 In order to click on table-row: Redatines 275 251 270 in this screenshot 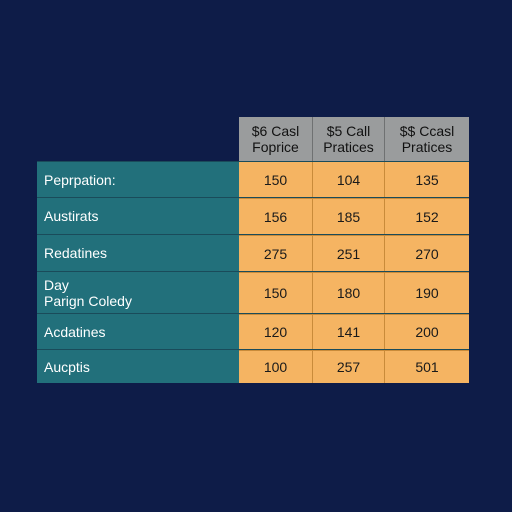, I will do `click(253, 252)`.